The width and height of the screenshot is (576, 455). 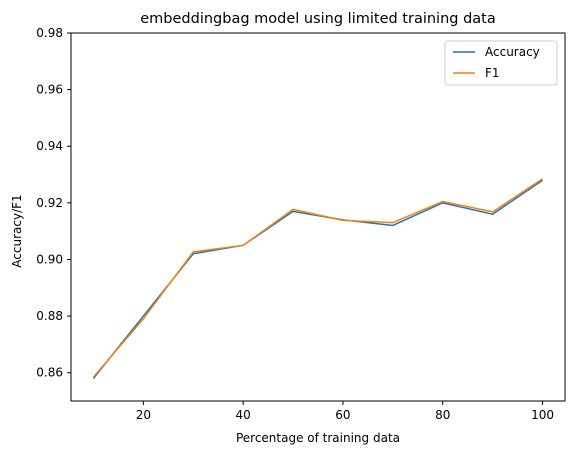 What do you see at coordinates (17, 230) in the screenshot?
I see `y-axis-label: Accuracy/F1` at bounding box center [17, 230].